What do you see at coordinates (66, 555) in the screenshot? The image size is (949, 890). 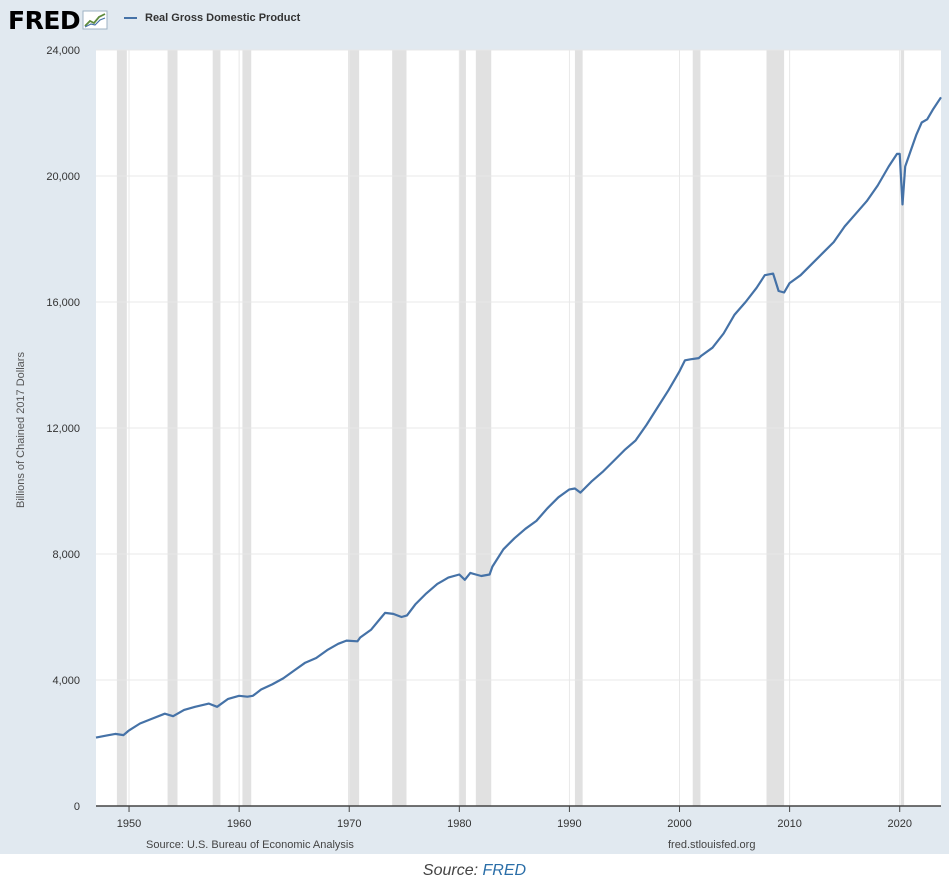 I see `y-tick-label: 8,000` at bounding box center [66, 555].